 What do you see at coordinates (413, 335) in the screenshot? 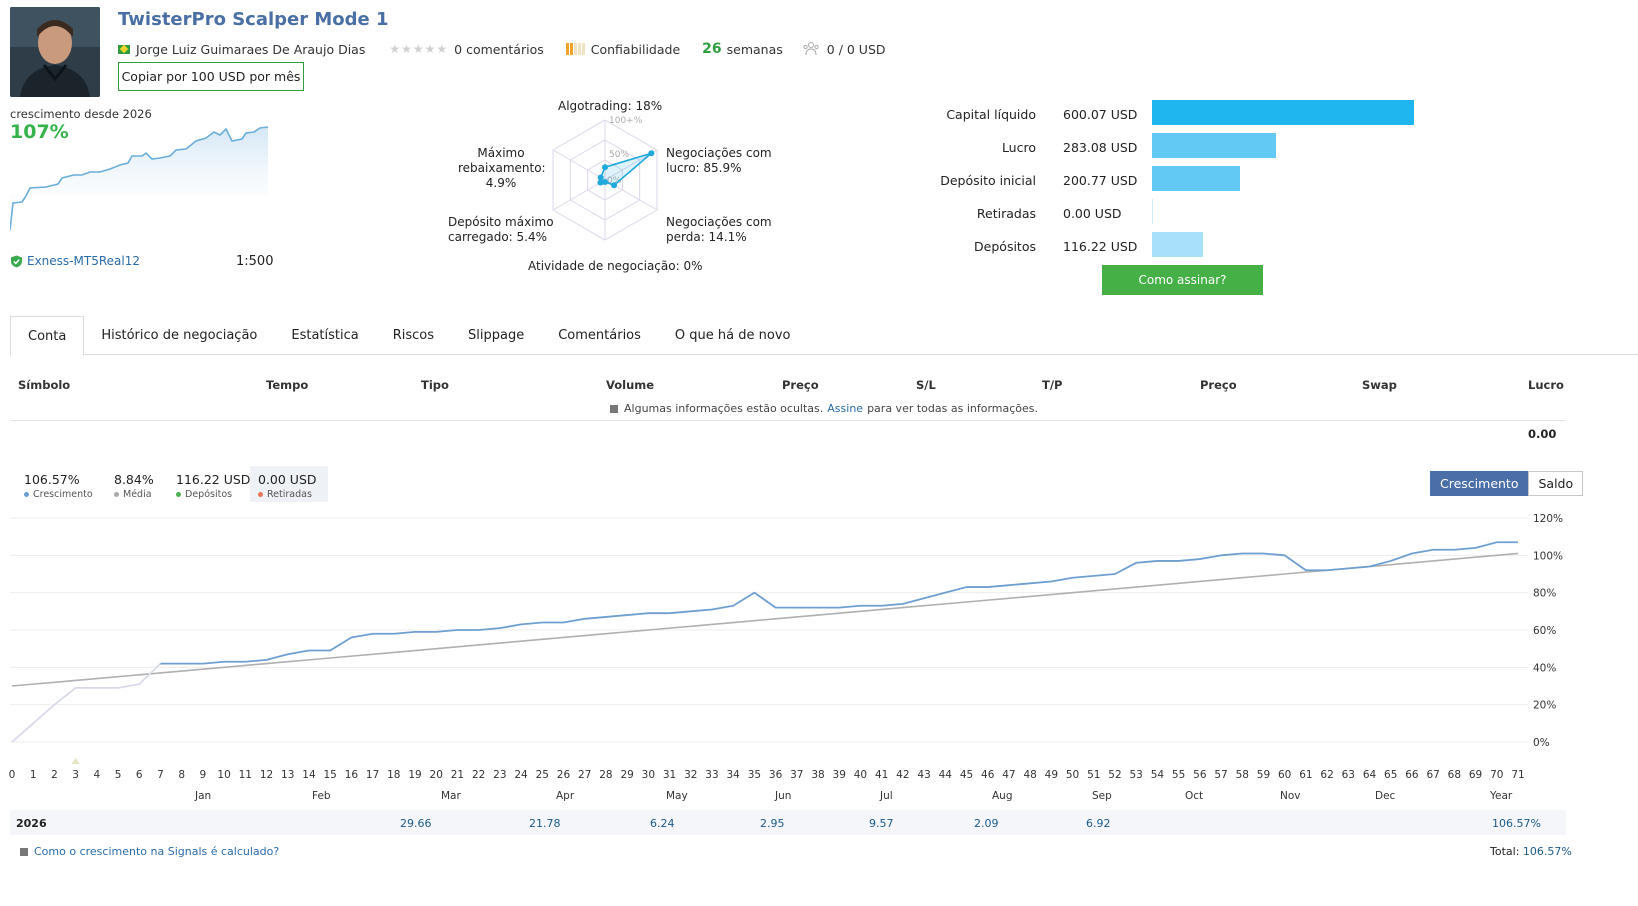
I see `tab-3: Riscos` at bounding box center [413, 335].